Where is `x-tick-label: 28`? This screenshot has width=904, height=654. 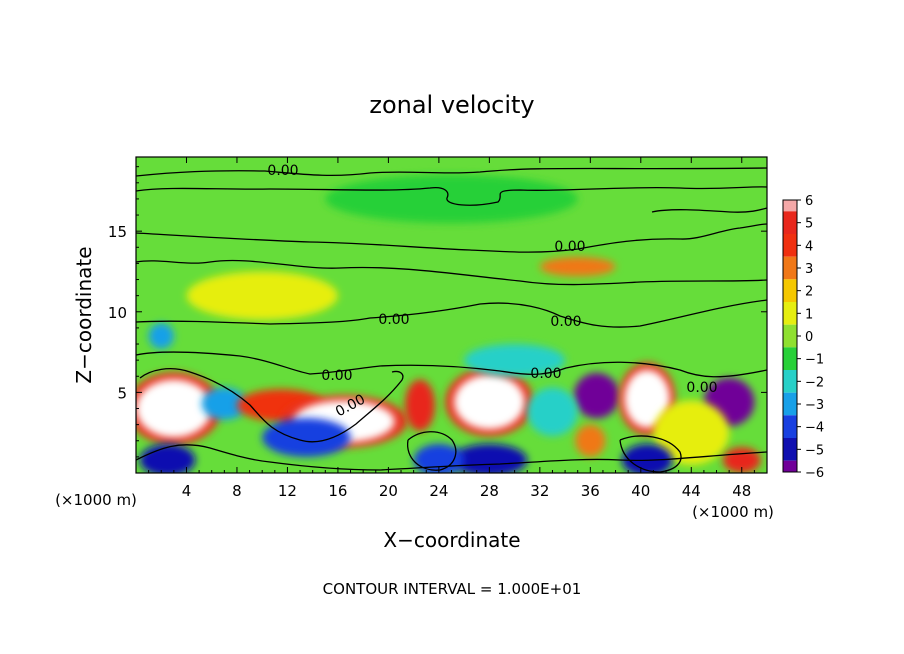
x-tick-label: 28 is located at coordinates (489, 491).